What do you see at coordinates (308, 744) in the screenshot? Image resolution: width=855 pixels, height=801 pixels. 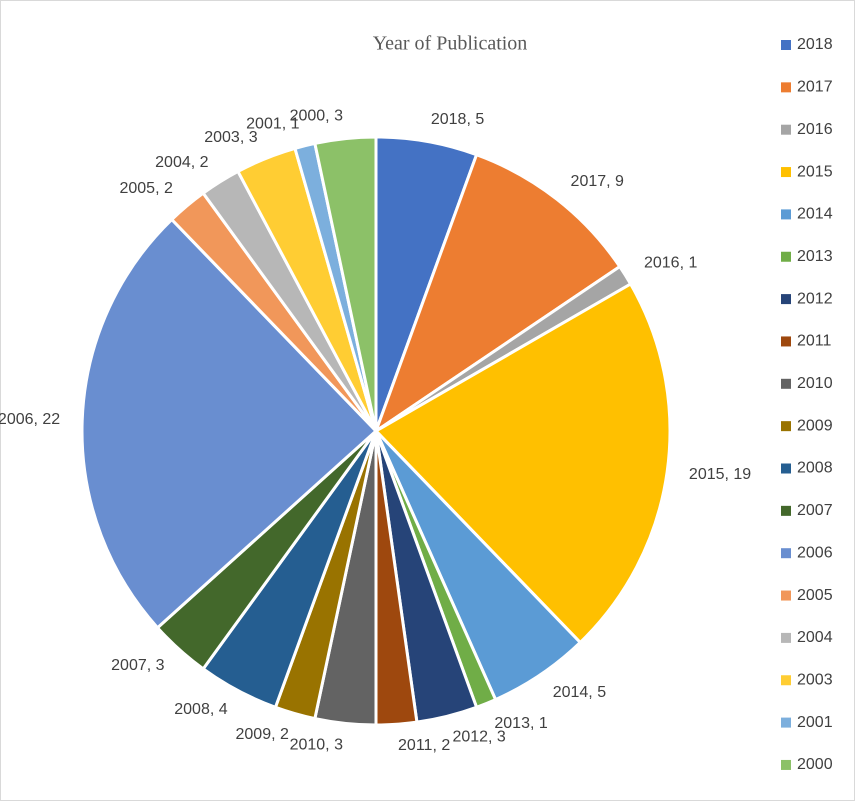 I see `data-label-category: 2010` at bounding box center [308, 744].